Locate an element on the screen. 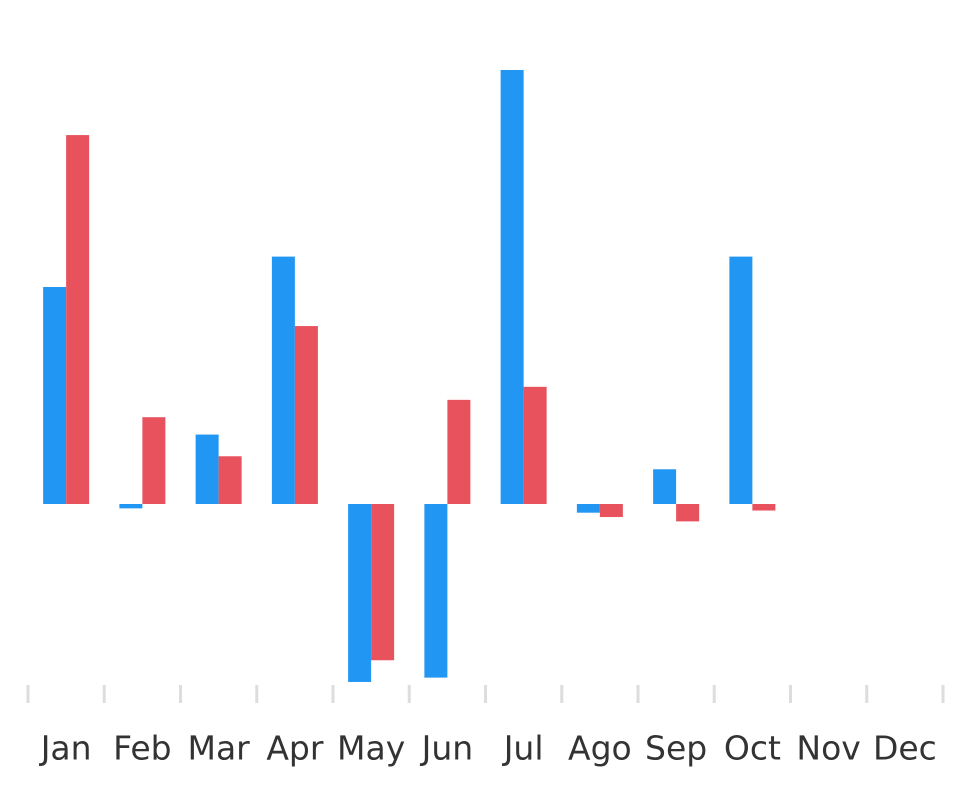  x-tick-label: Mar is located at coordinates (218, 748).